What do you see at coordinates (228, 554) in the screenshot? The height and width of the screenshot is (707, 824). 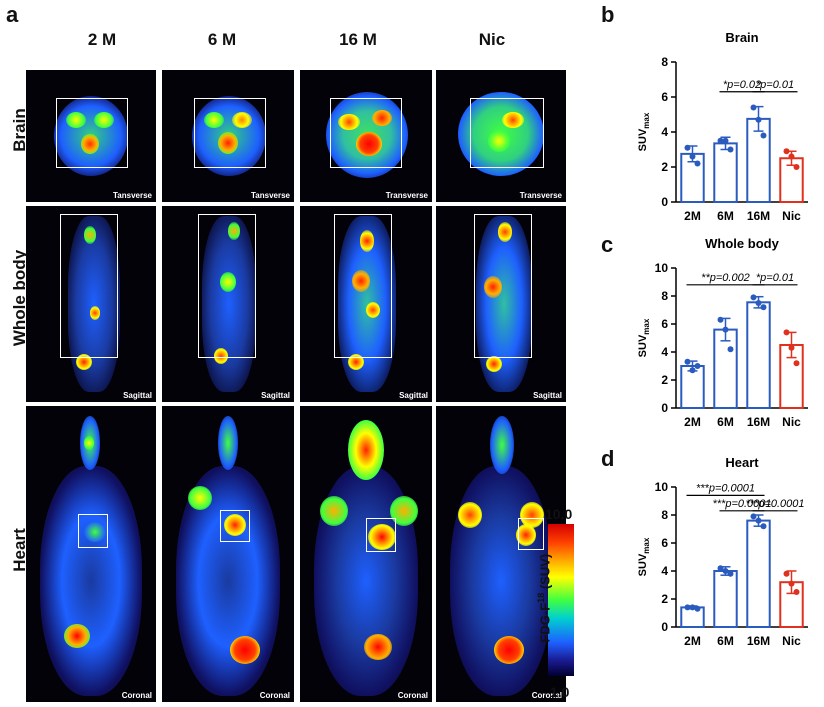 I see `heart-scan-6m: Coronal` at bounding box center [228, 554].